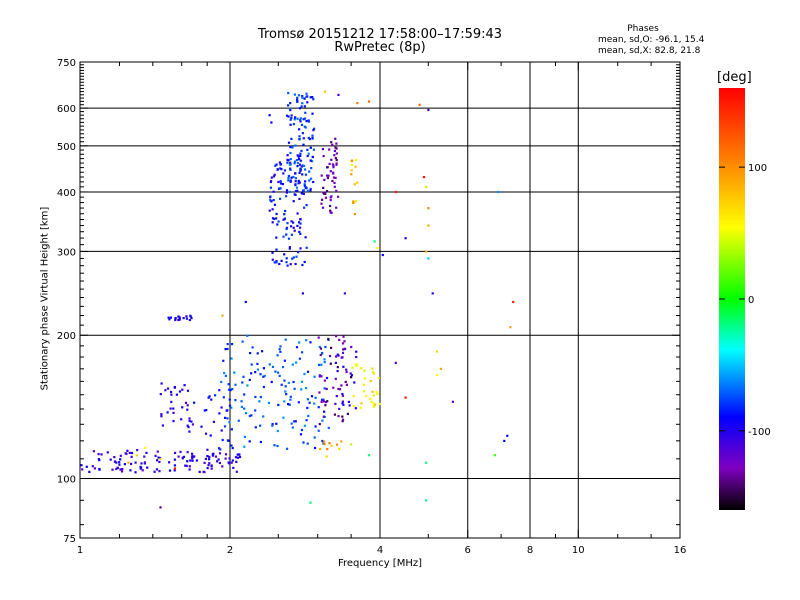  I want to click on x-tick-label: 2, so click(230, 550).